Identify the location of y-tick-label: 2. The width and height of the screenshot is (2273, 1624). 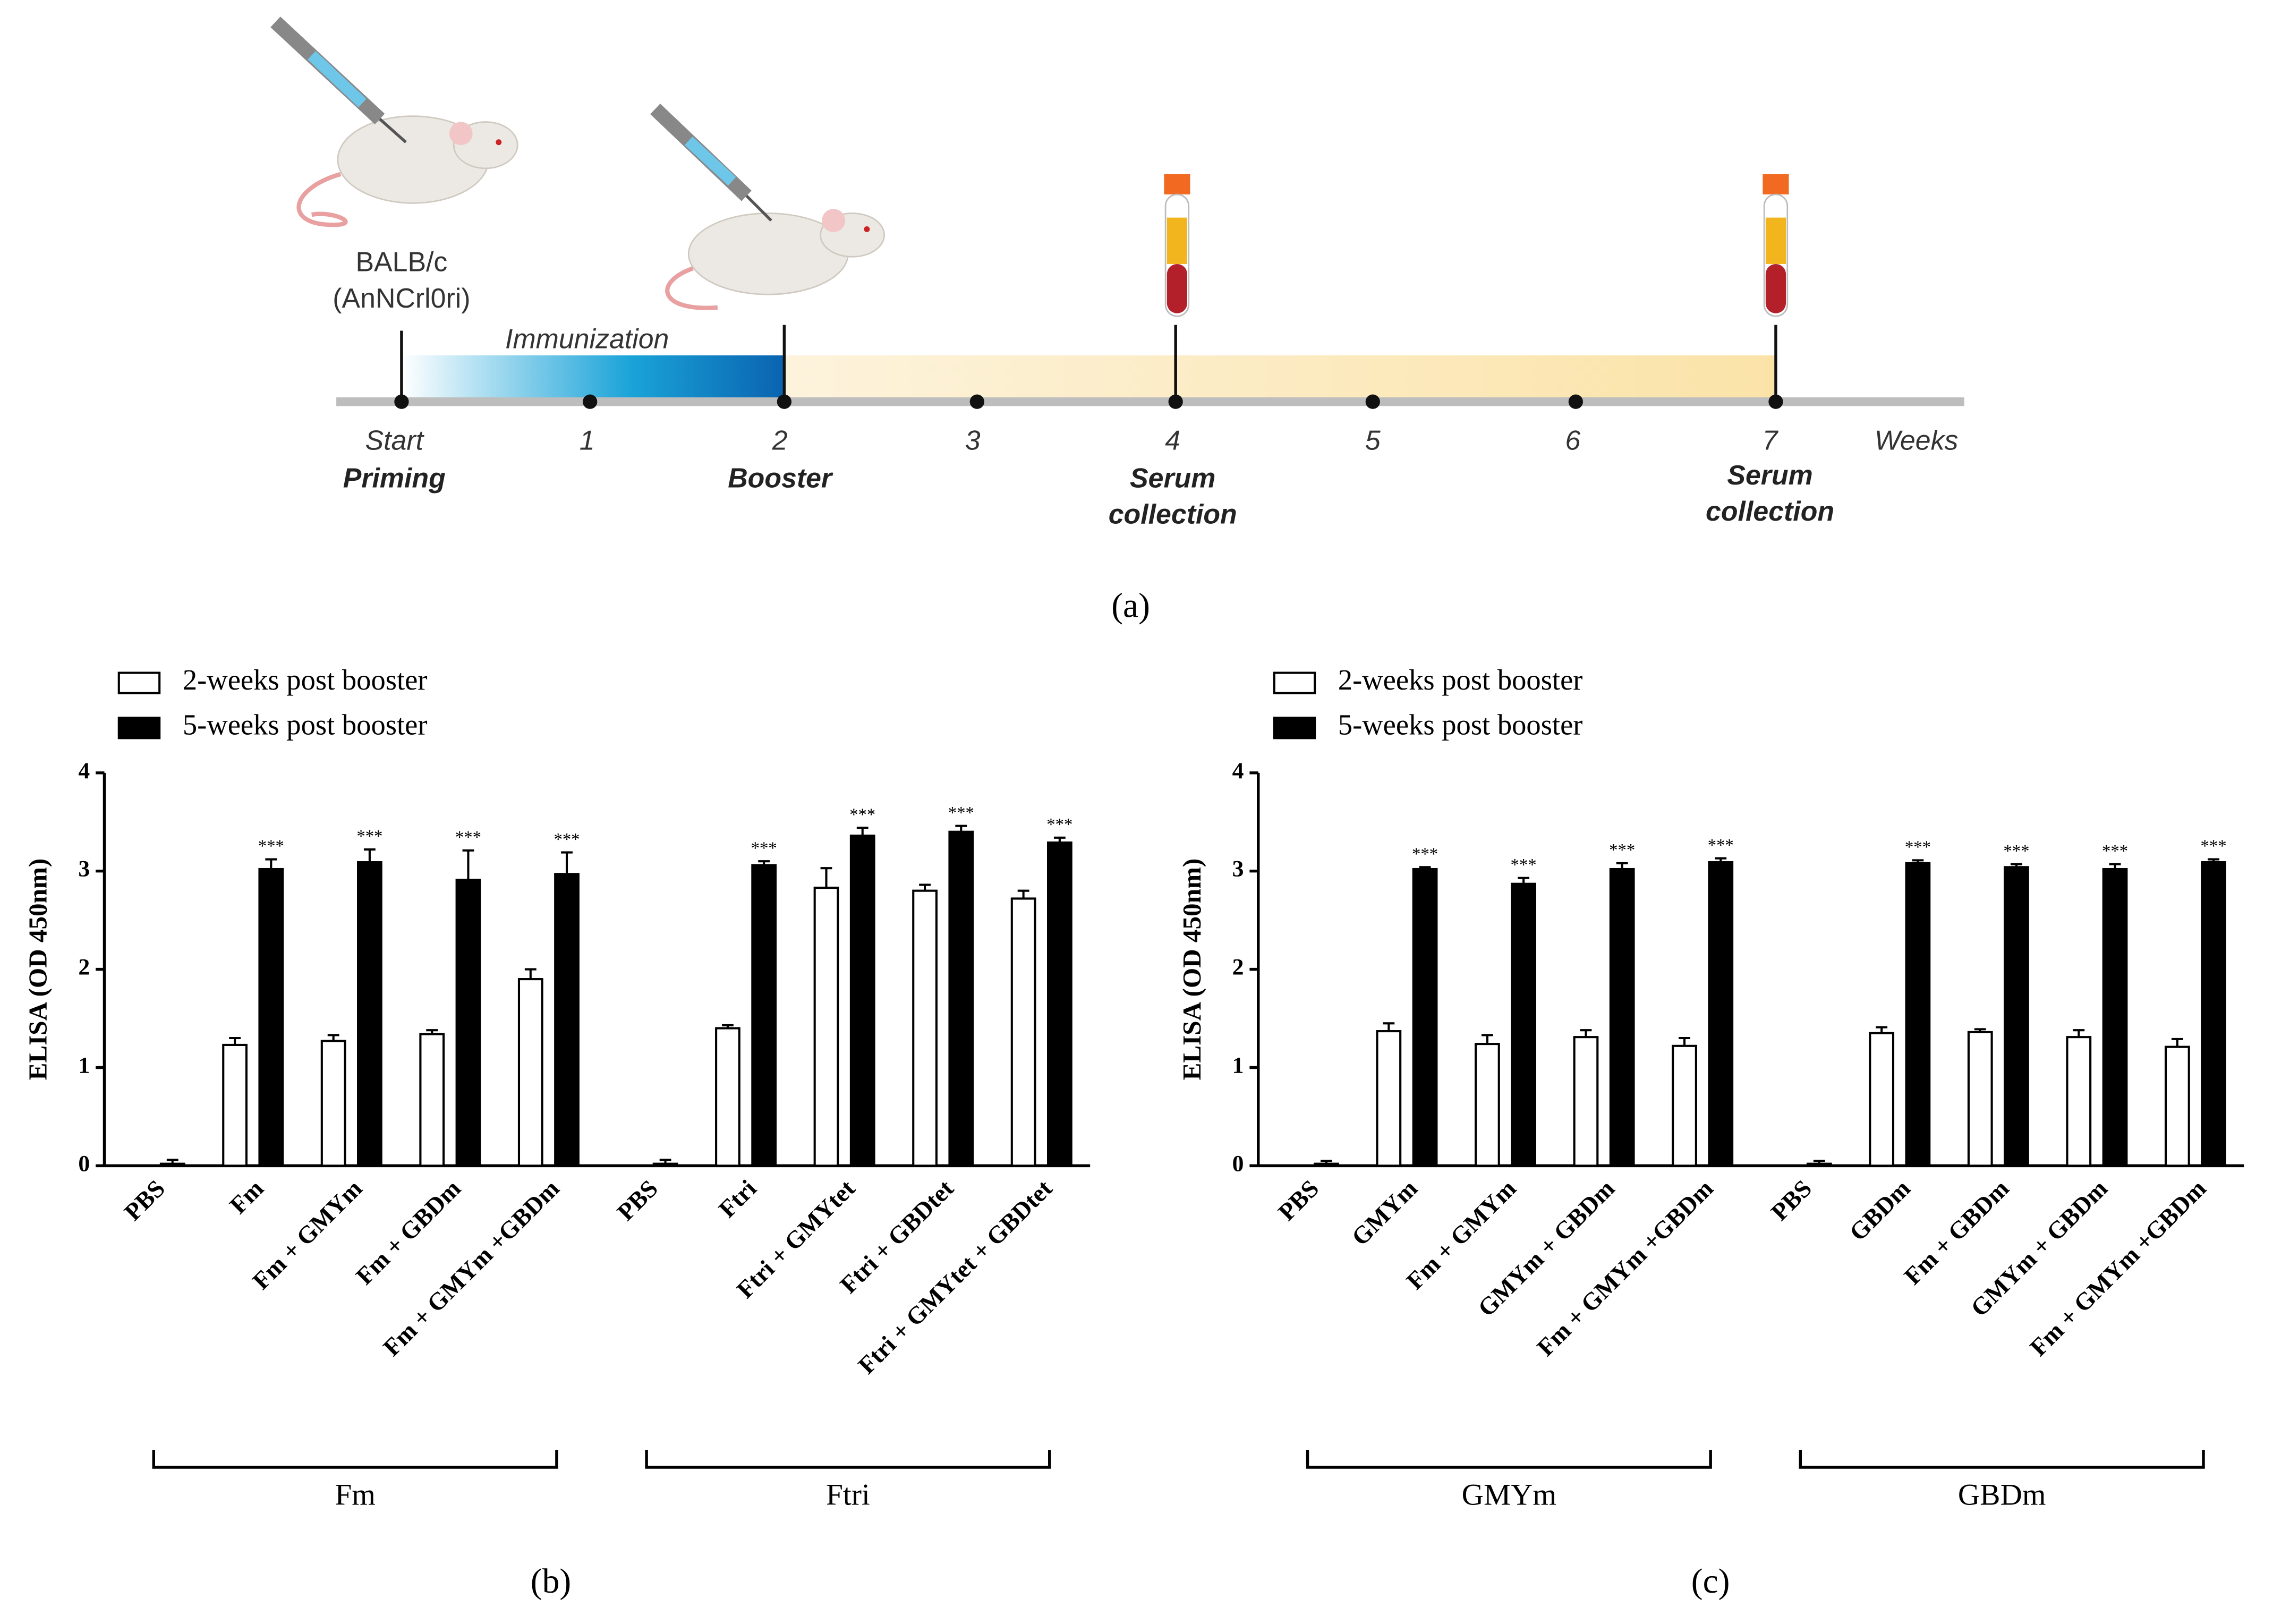
(1238, 967).